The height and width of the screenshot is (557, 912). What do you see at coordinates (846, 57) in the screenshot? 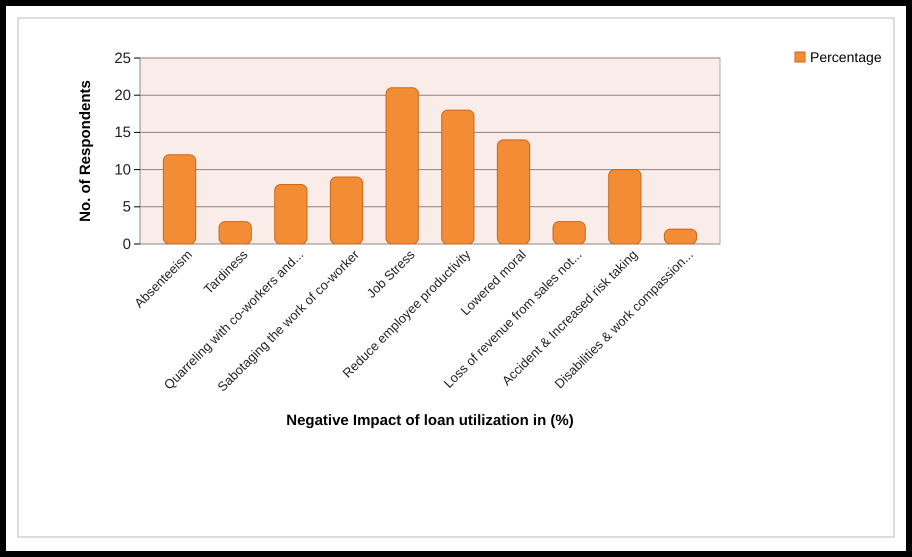
I see `legend-label: Percentage` at bounding box center [846, 57].